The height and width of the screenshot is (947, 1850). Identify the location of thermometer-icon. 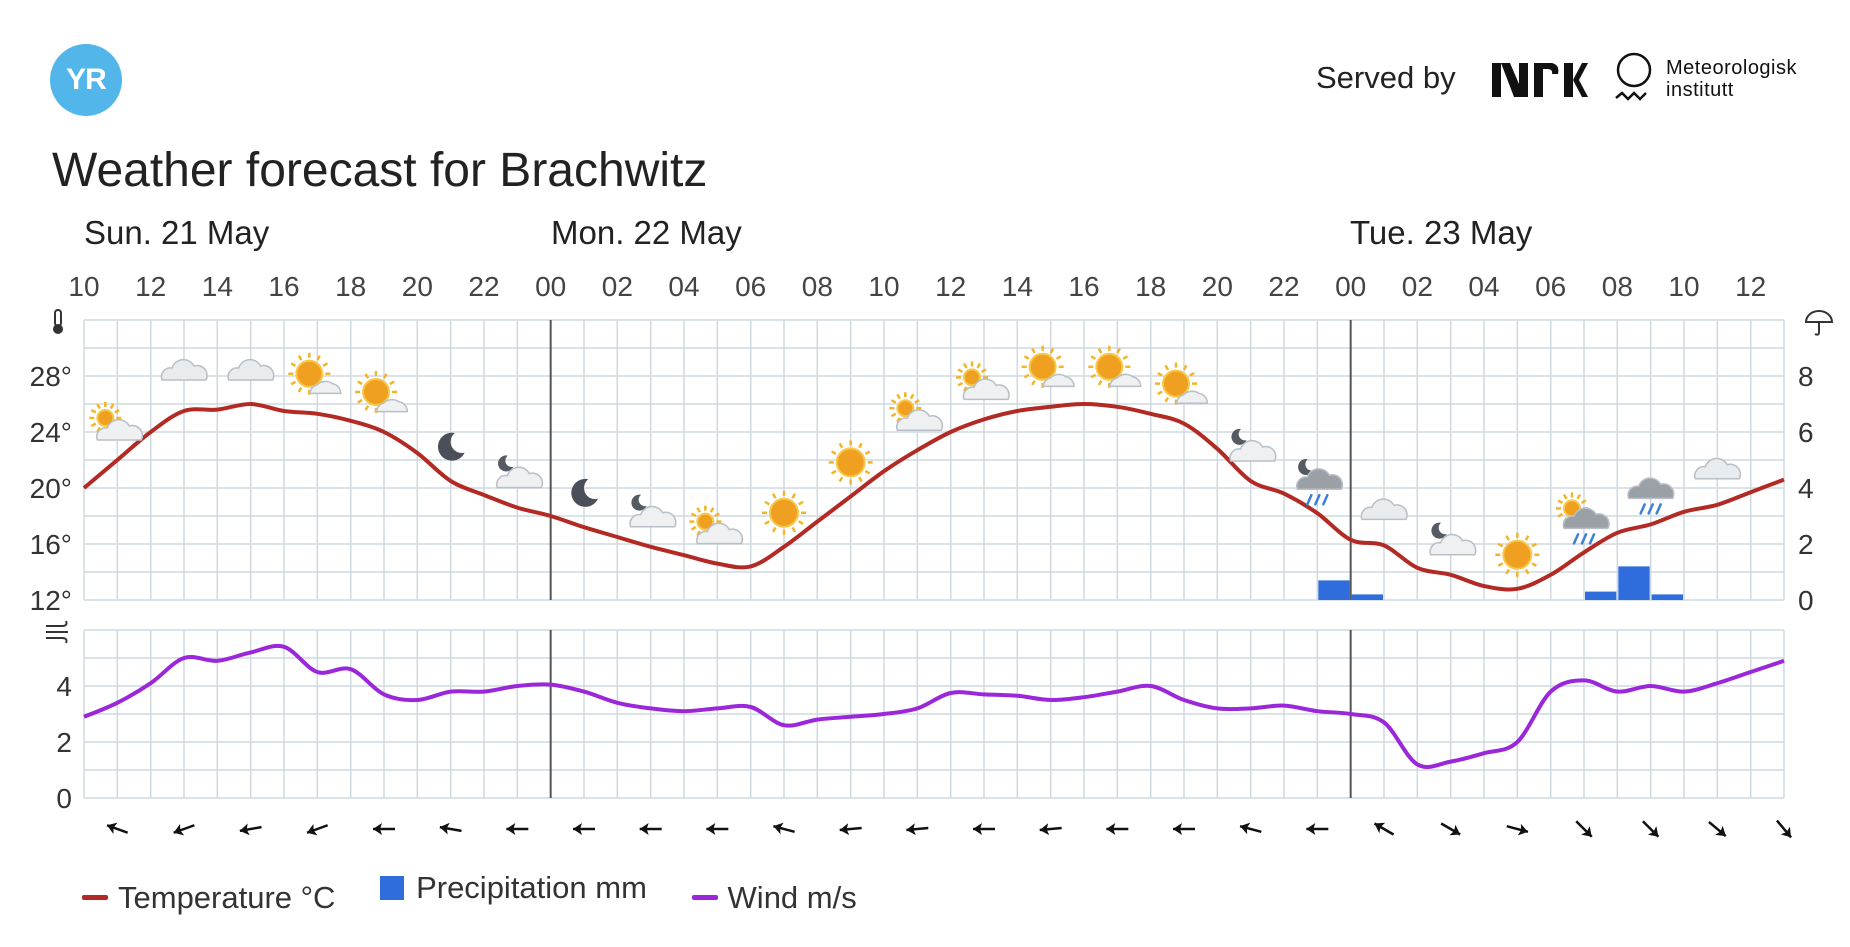
(58, 321).